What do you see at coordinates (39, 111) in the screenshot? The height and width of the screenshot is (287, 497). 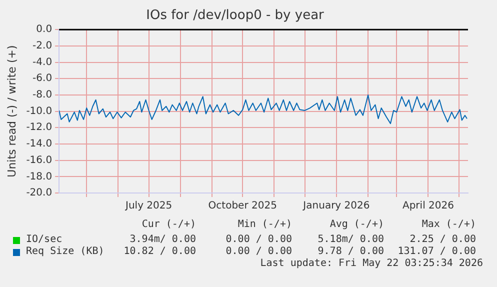 I see `y-tick-label: -10.0` at bounding box center [39, 111].